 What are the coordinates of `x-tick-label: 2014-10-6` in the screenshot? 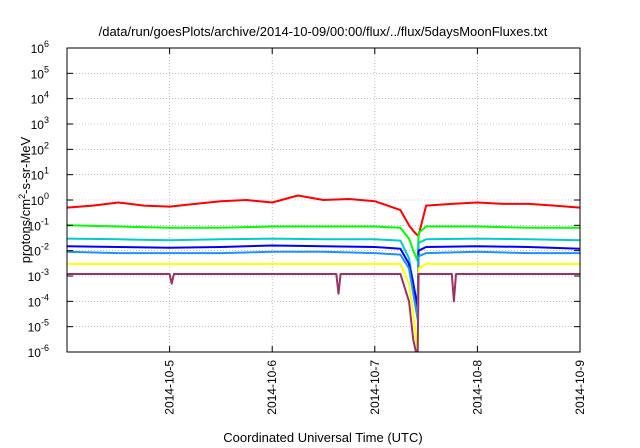 It's located at (272, 387).